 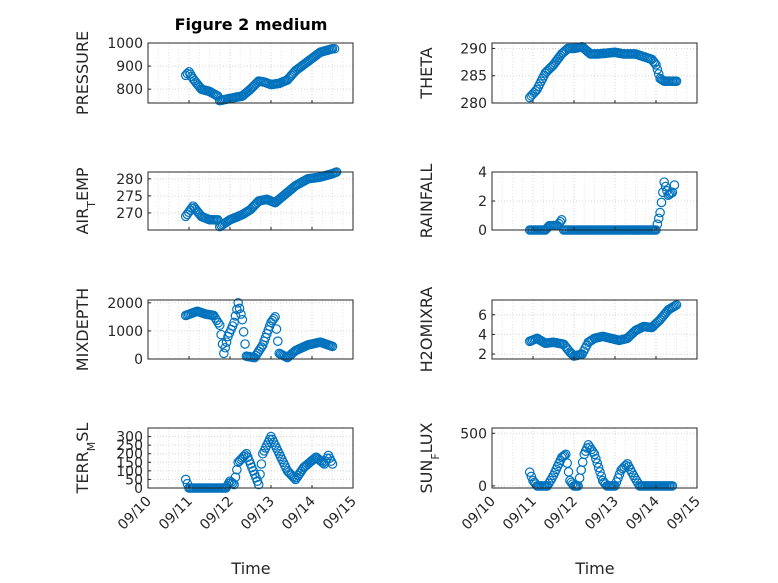 I want to click on subplot-pressure: 800 900 1000 PRESSURE, so click(x=213, y=73).